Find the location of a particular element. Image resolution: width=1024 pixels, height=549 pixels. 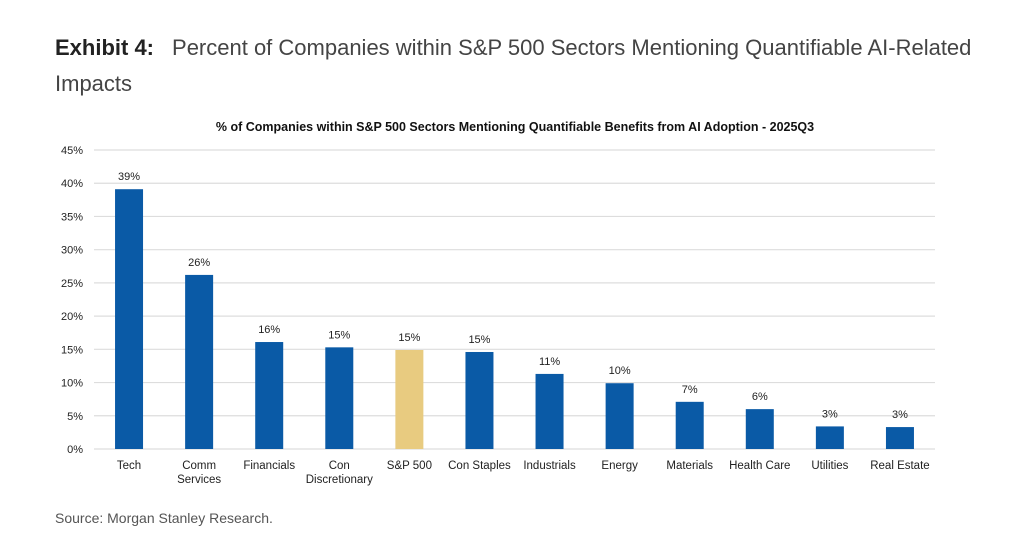

category-label-line: Industrials is located at coordinates (549, 466).